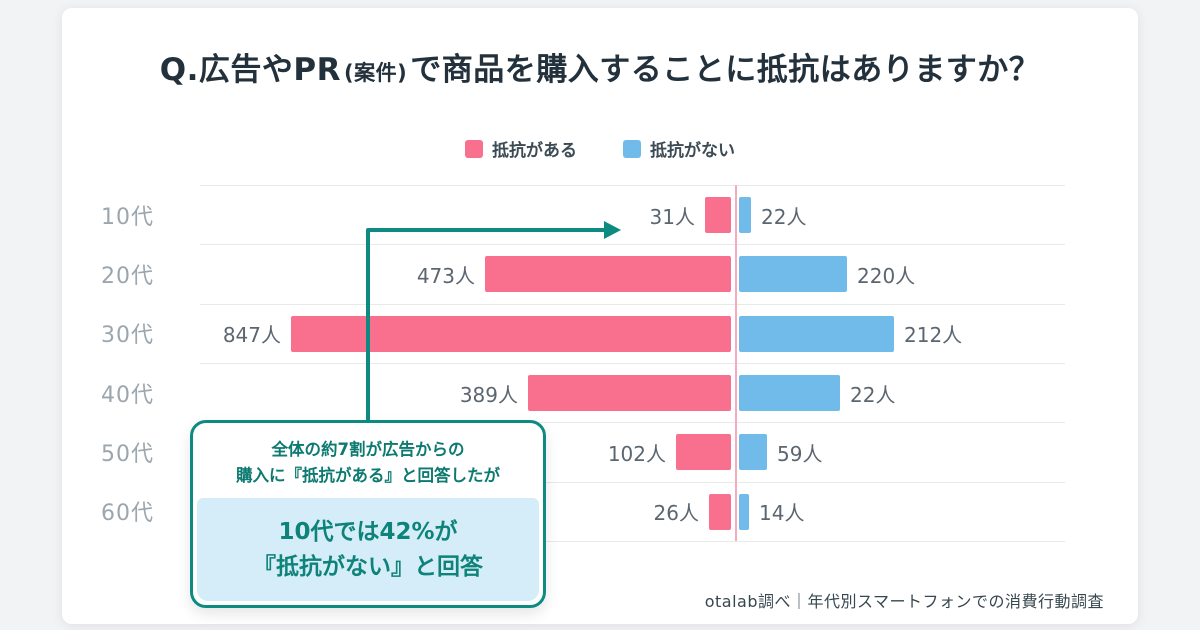  I want to click on bar-value-right: 212人, so click(933, 335).